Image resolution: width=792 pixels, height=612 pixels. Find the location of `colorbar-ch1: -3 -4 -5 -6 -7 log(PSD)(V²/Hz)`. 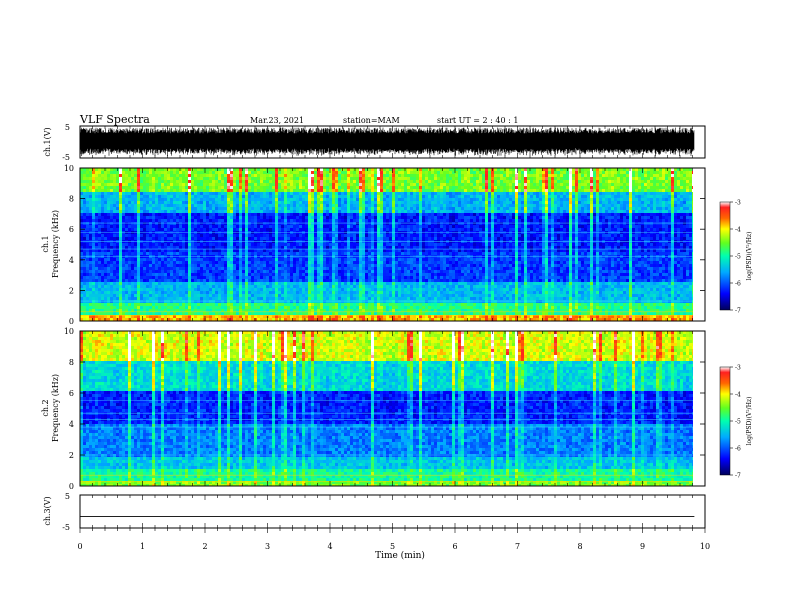

colorbar-ch1: -3 -4 -5 -6 -7 log(PSD)(V²/Hz) is located at coordinates (736, 257).